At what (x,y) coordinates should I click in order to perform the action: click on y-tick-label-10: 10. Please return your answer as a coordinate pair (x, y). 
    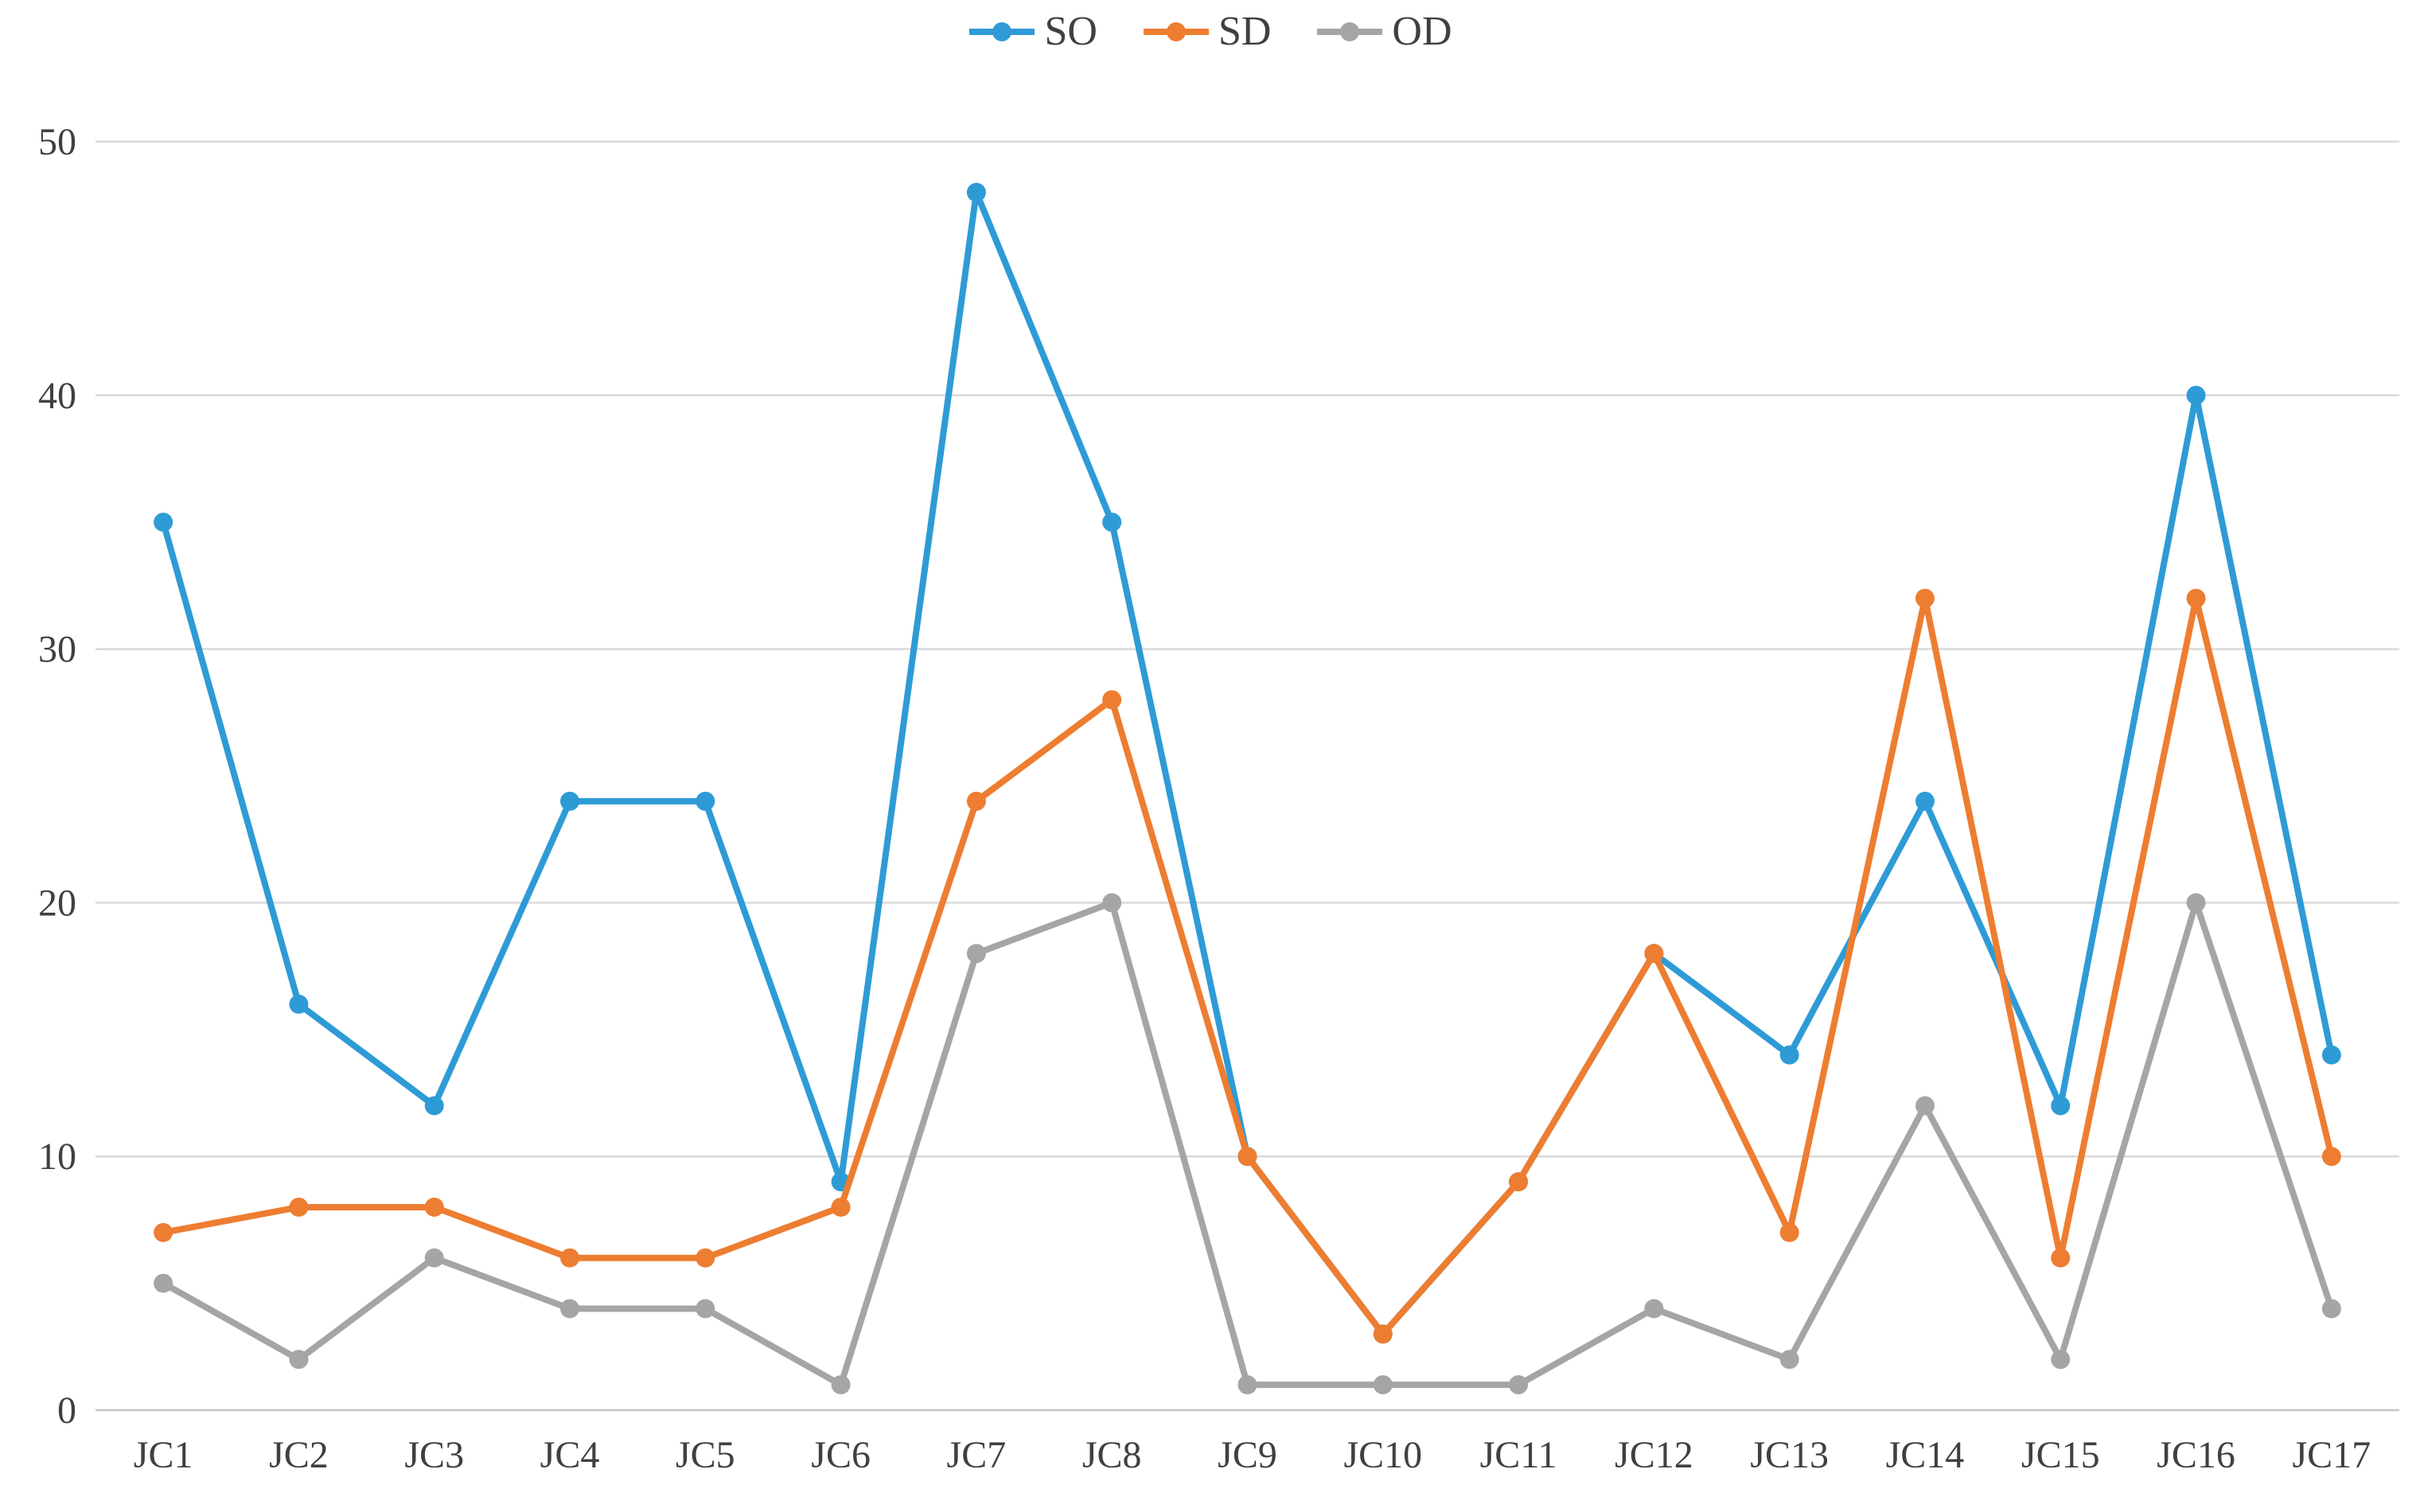
    Looking at the image, I should click on (57, 1157).